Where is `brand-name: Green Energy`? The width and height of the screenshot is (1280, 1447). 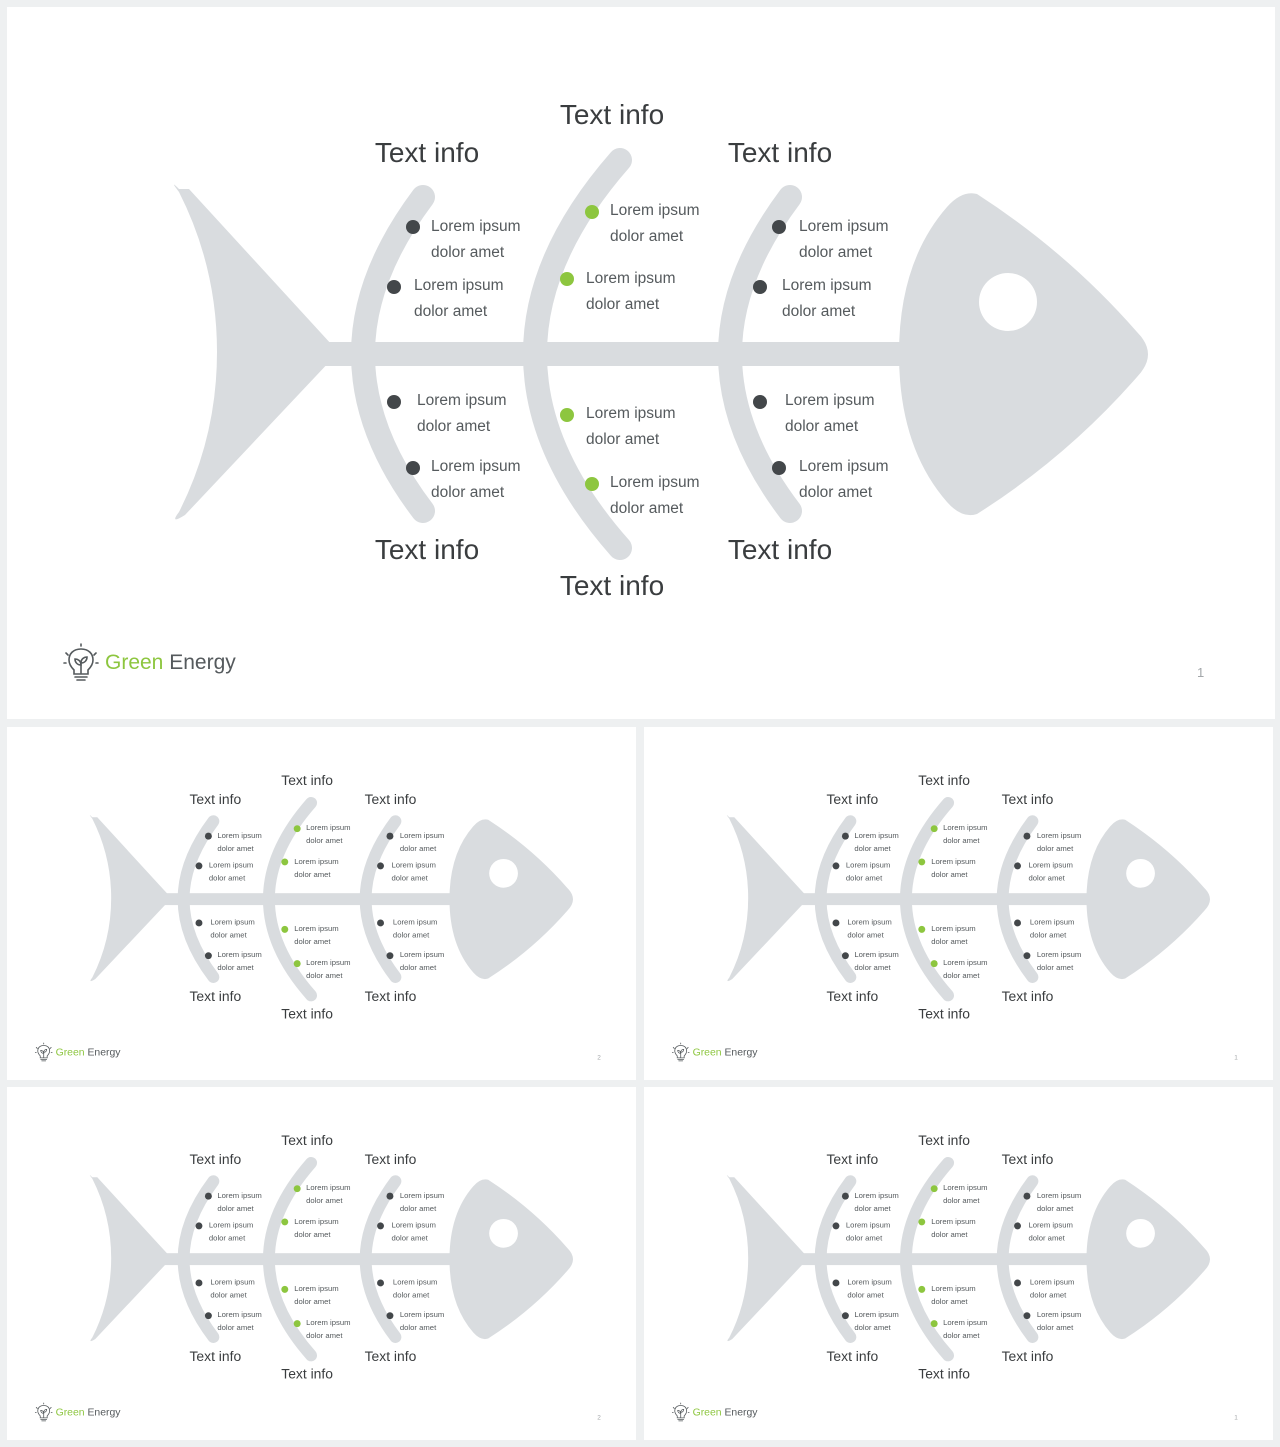
brand-name: Green Energy is located at coordinates (725, 1052).